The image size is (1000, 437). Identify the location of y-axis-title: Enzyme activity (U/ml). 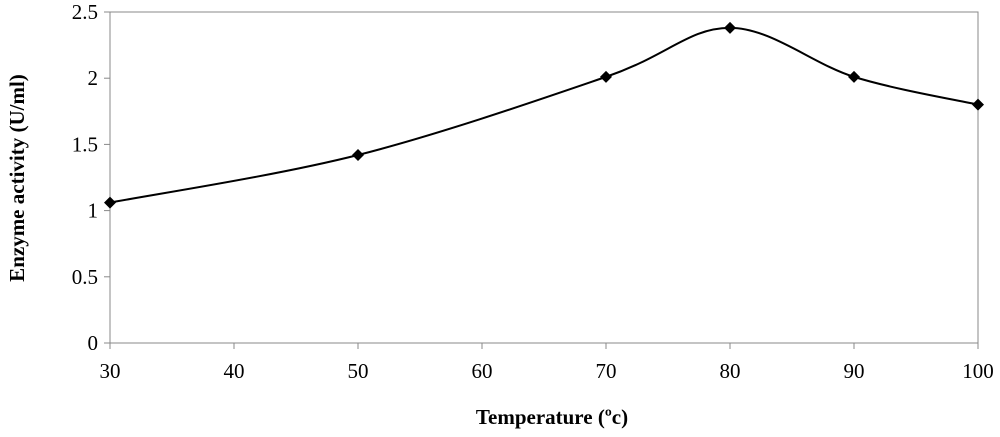
(17, 178).